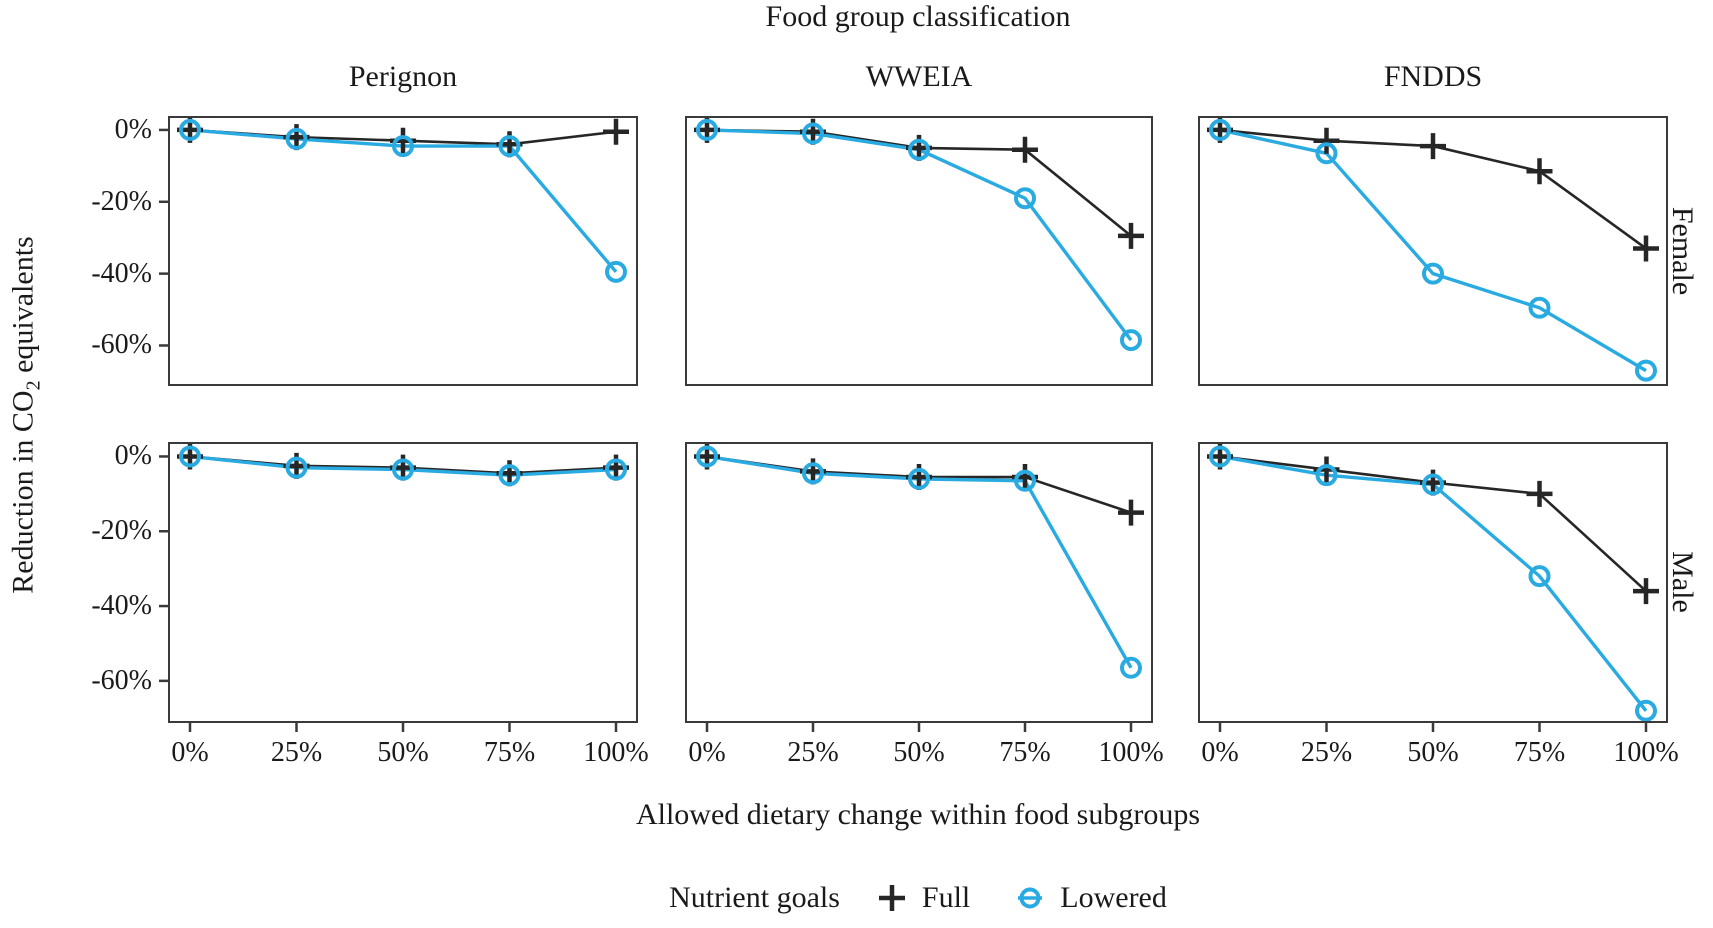  What do you see at coordinates (754, 897) in the screenshot?
I see `legend-title: Nutrient goals` at bounding box center [754, 897].